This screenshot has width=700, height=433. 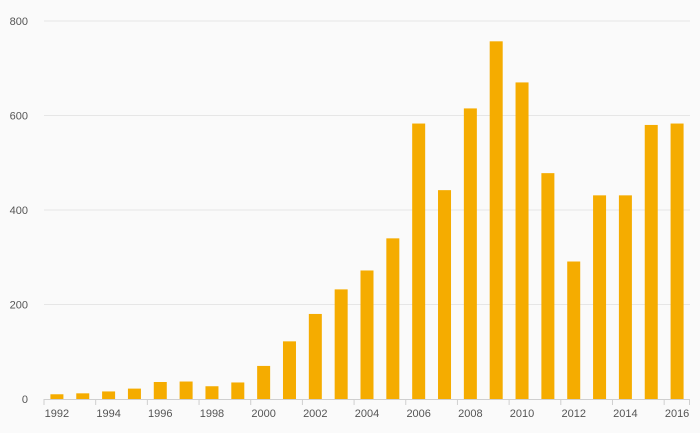 What do you see at coordinates (264, 382) in the screenshot?
I see `bar-2000` at bounding box center [264, 382].